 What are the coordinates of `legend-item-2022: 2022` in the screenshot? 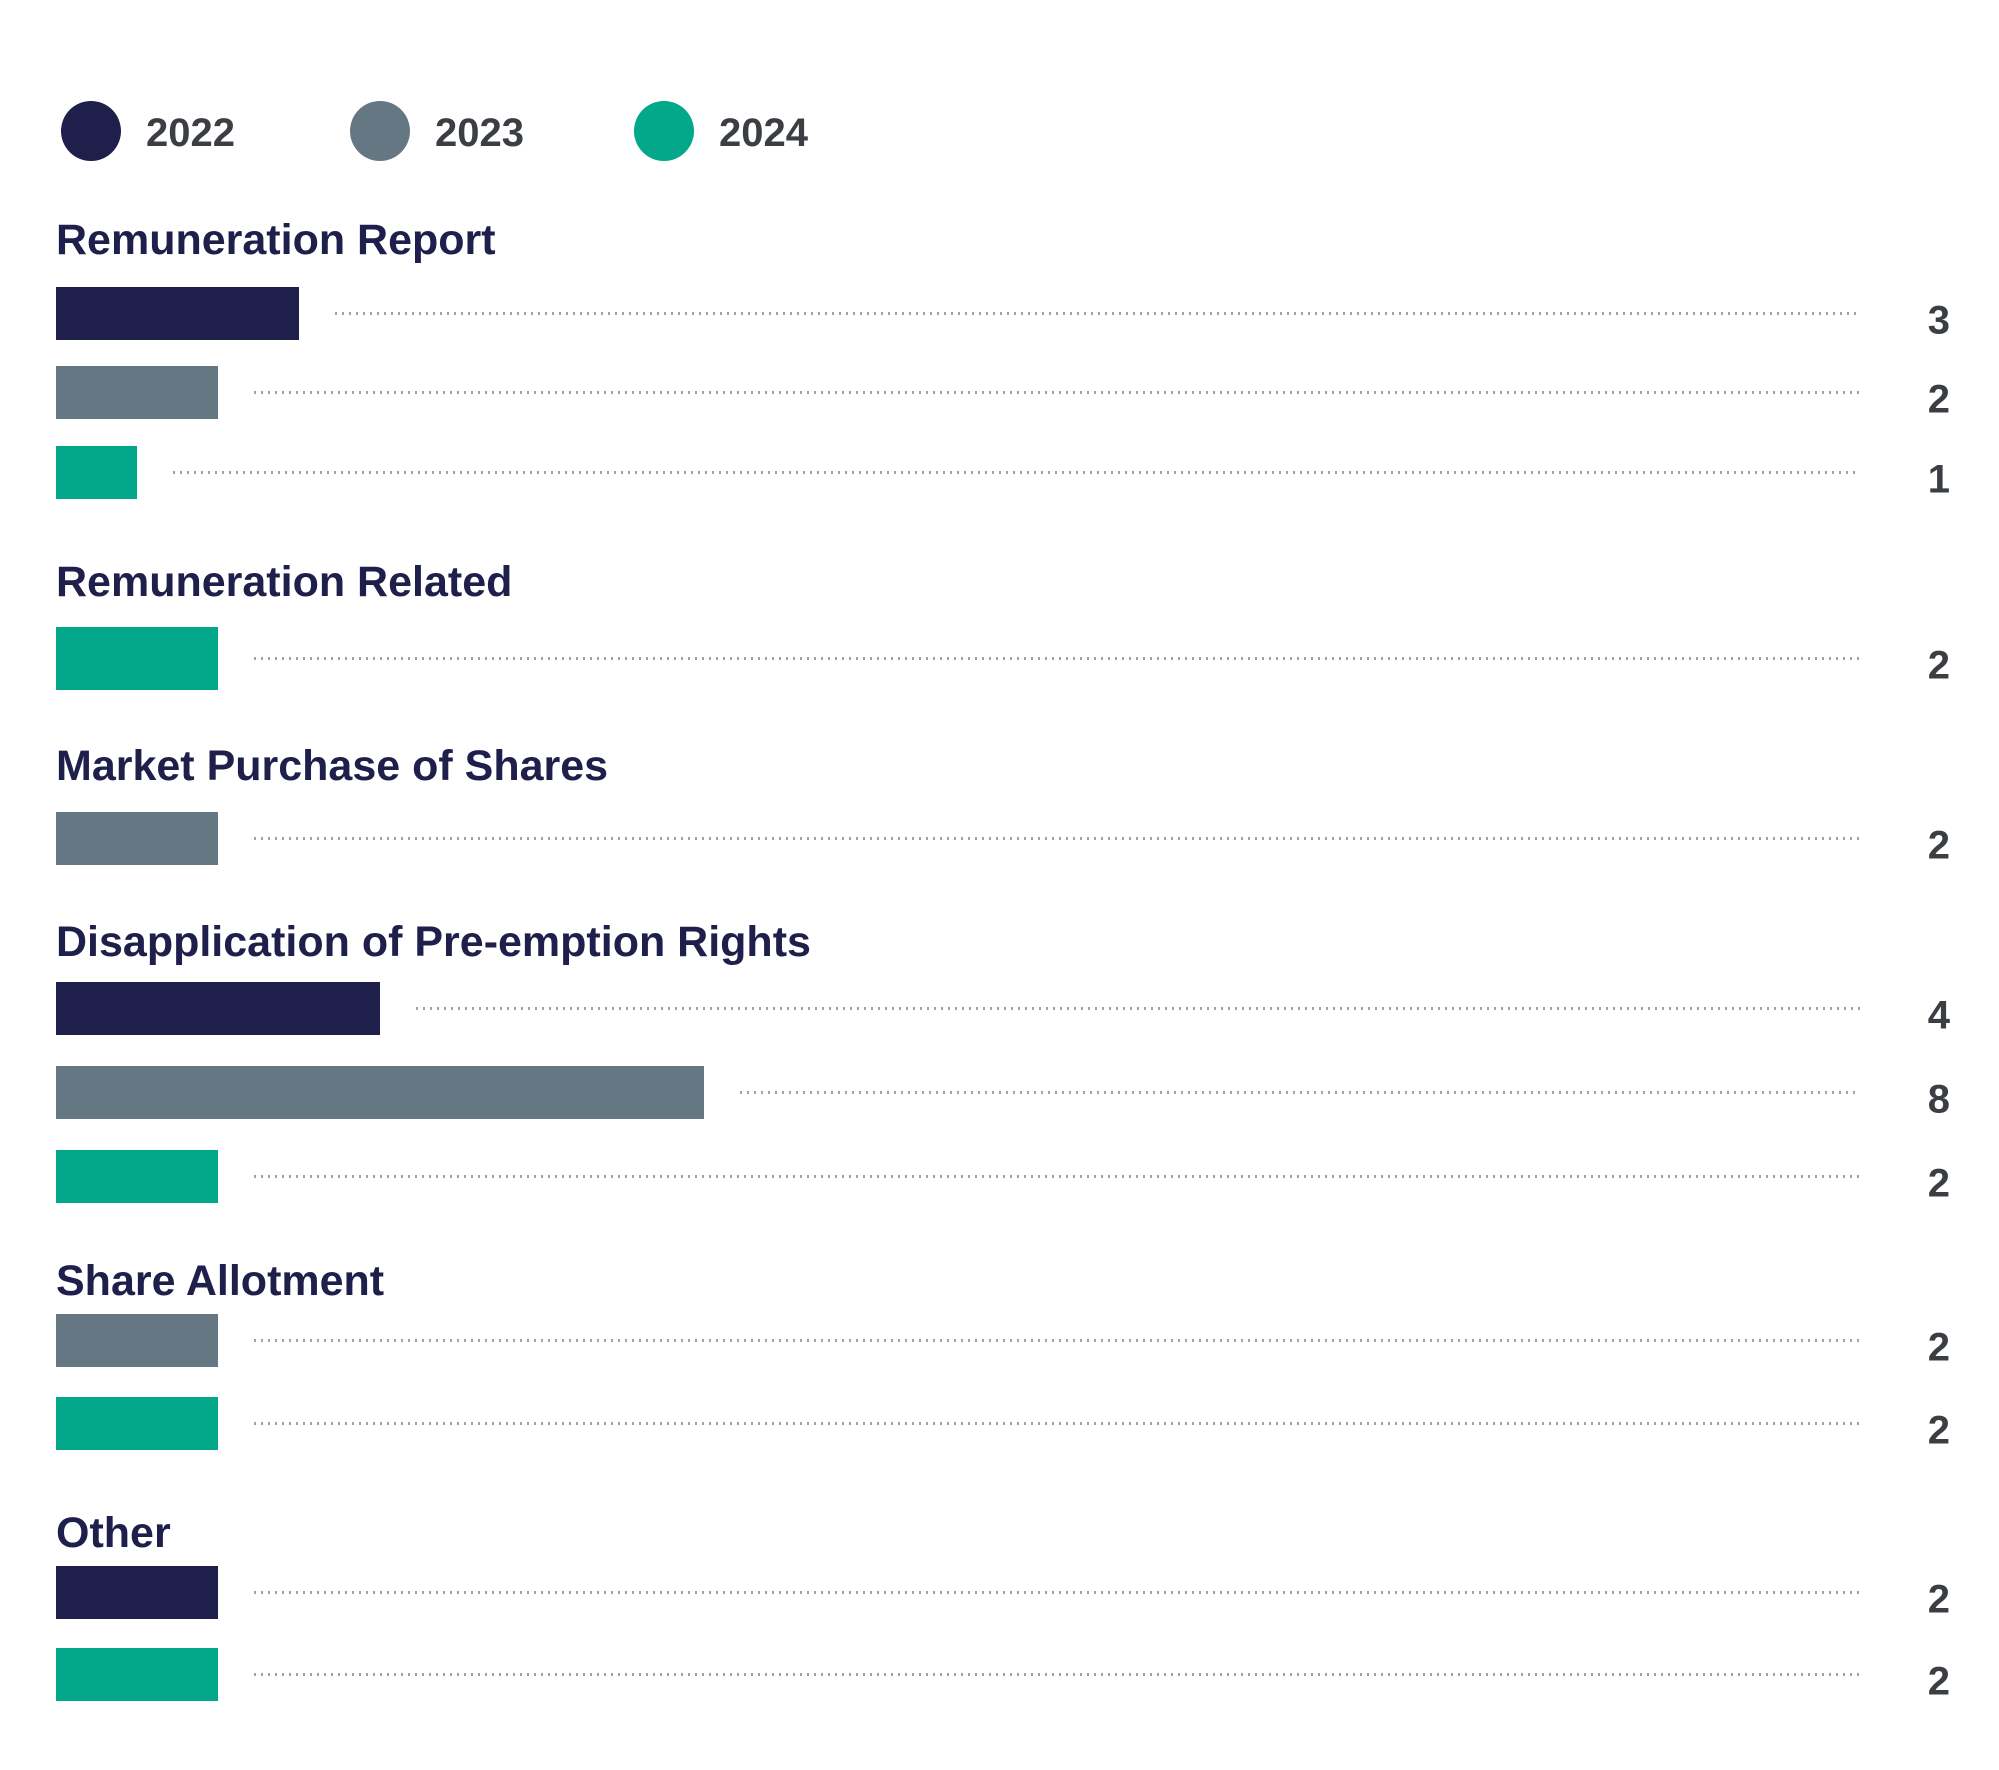 It's located at (148, 131).